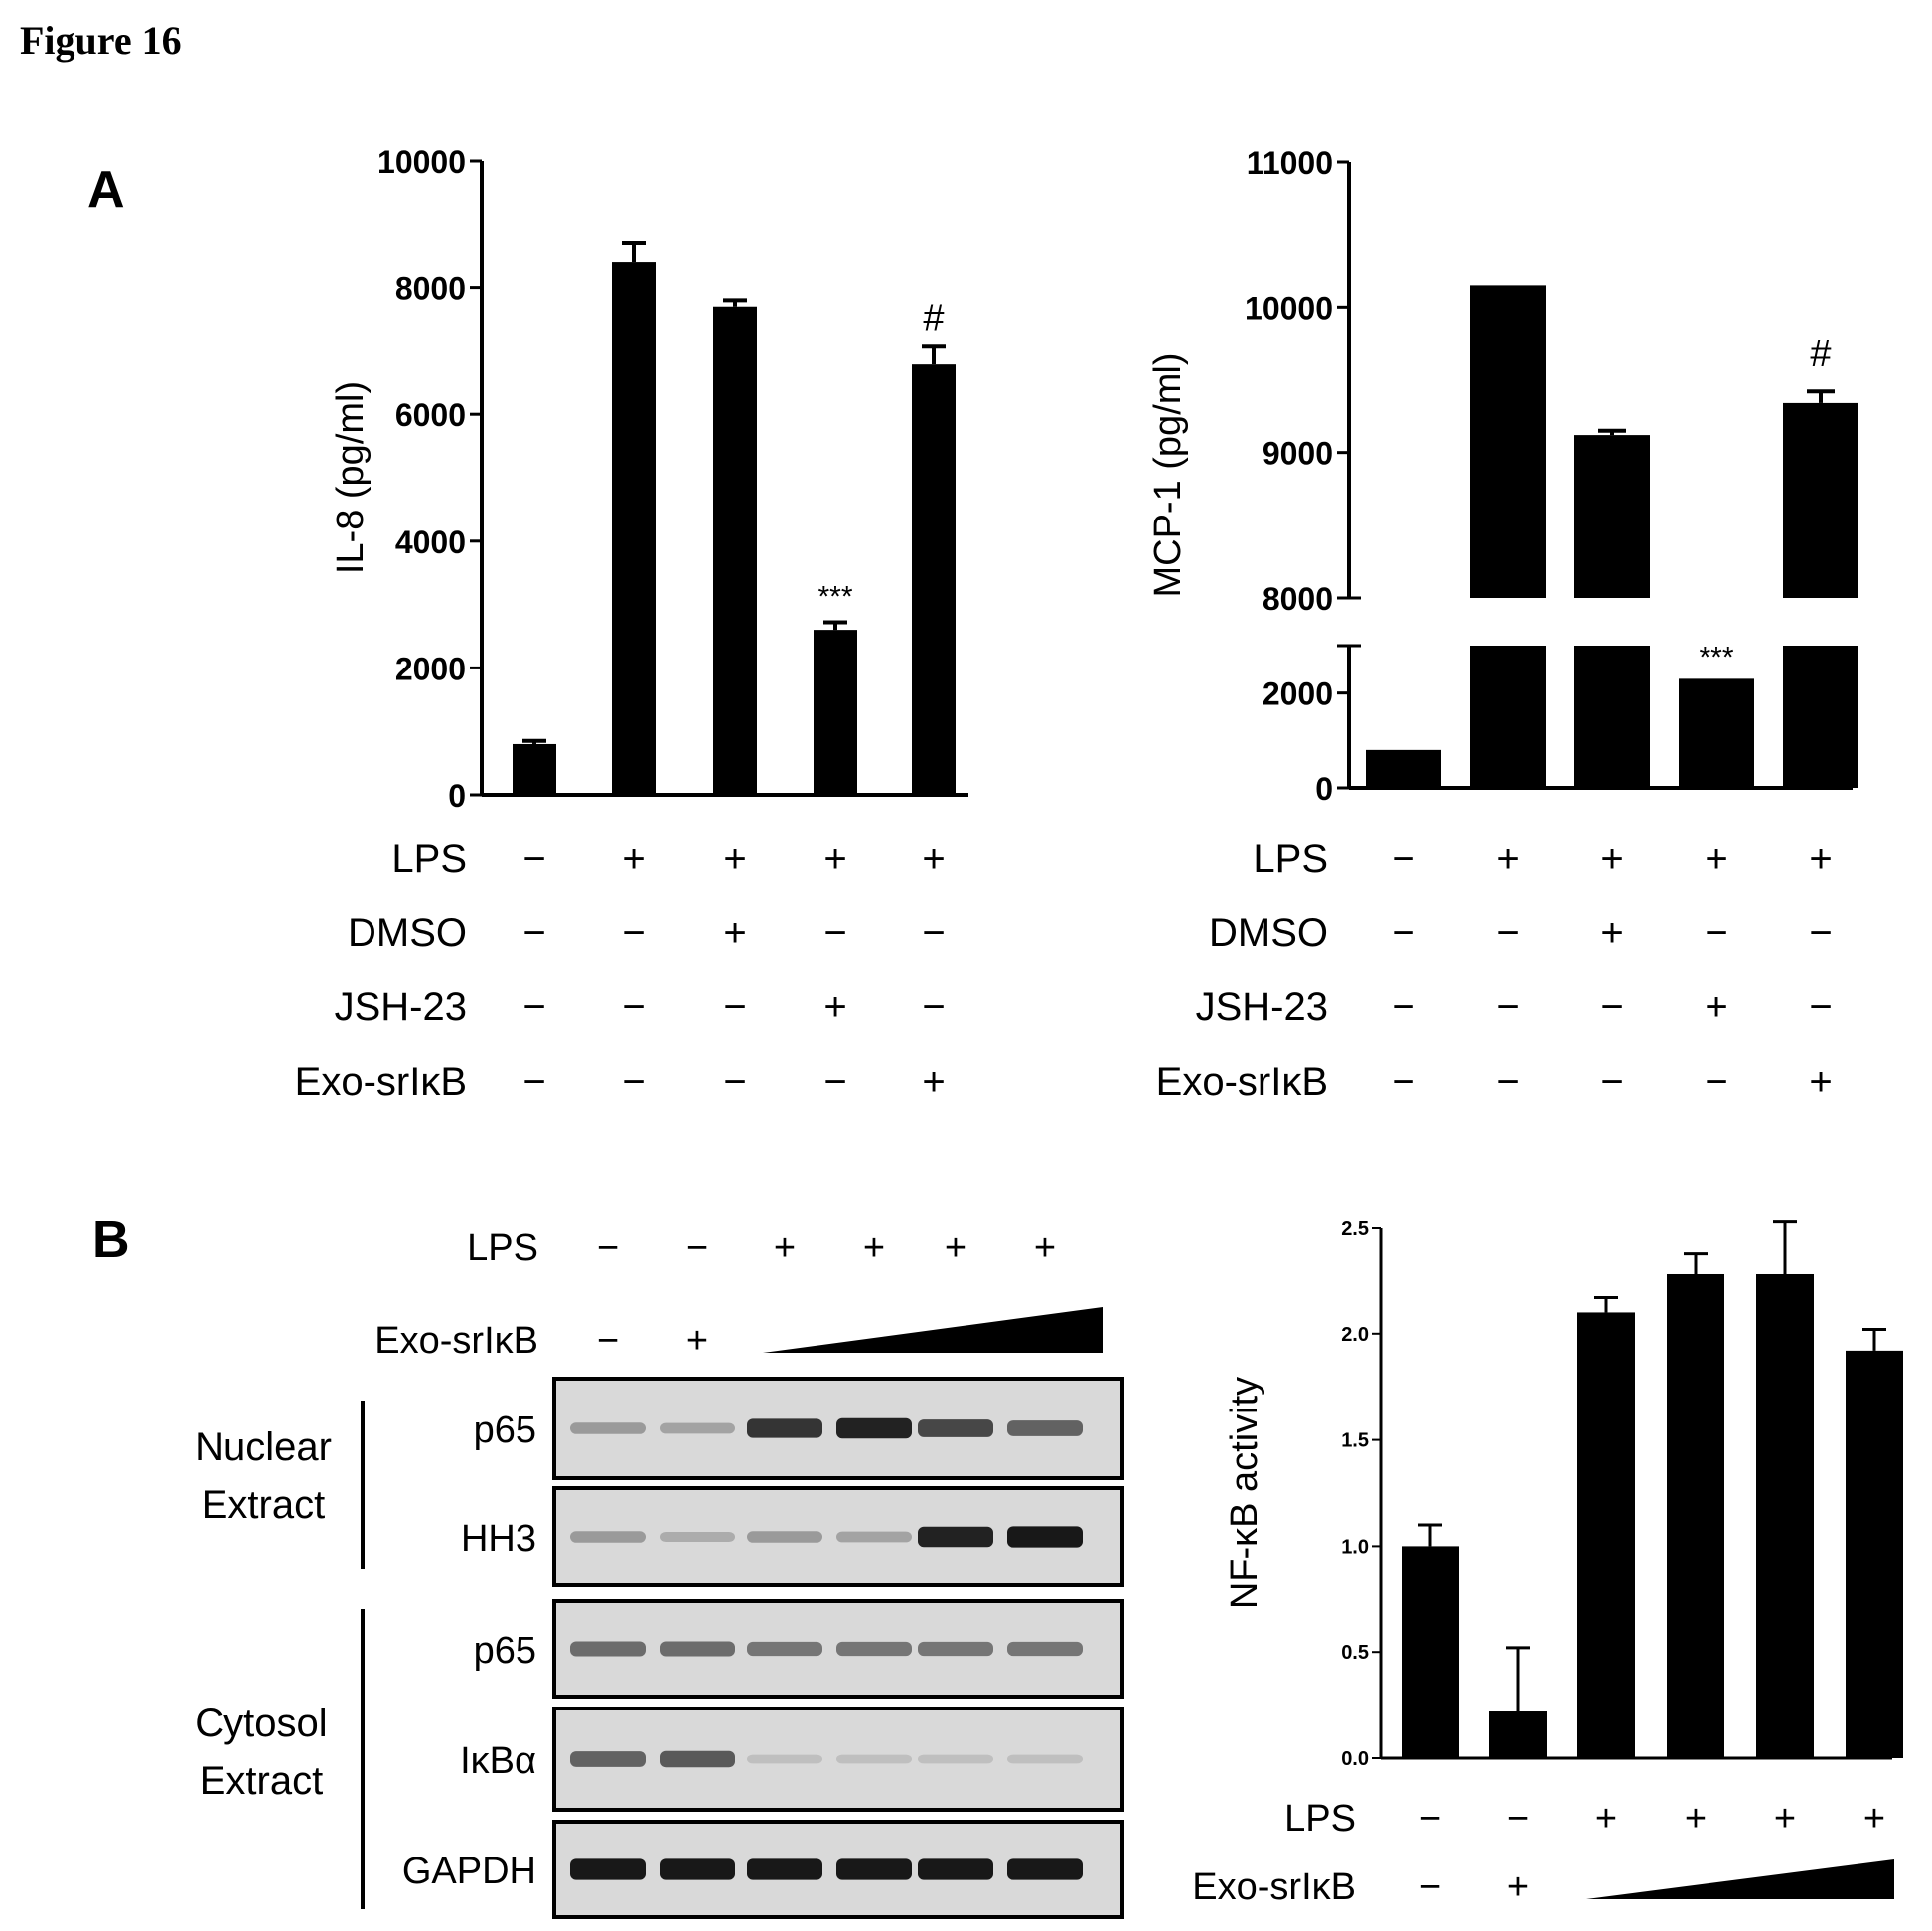  Describe the element at coordinates (101, 40) in the screenshot. I see `figure-title: Figure 16` at that location.